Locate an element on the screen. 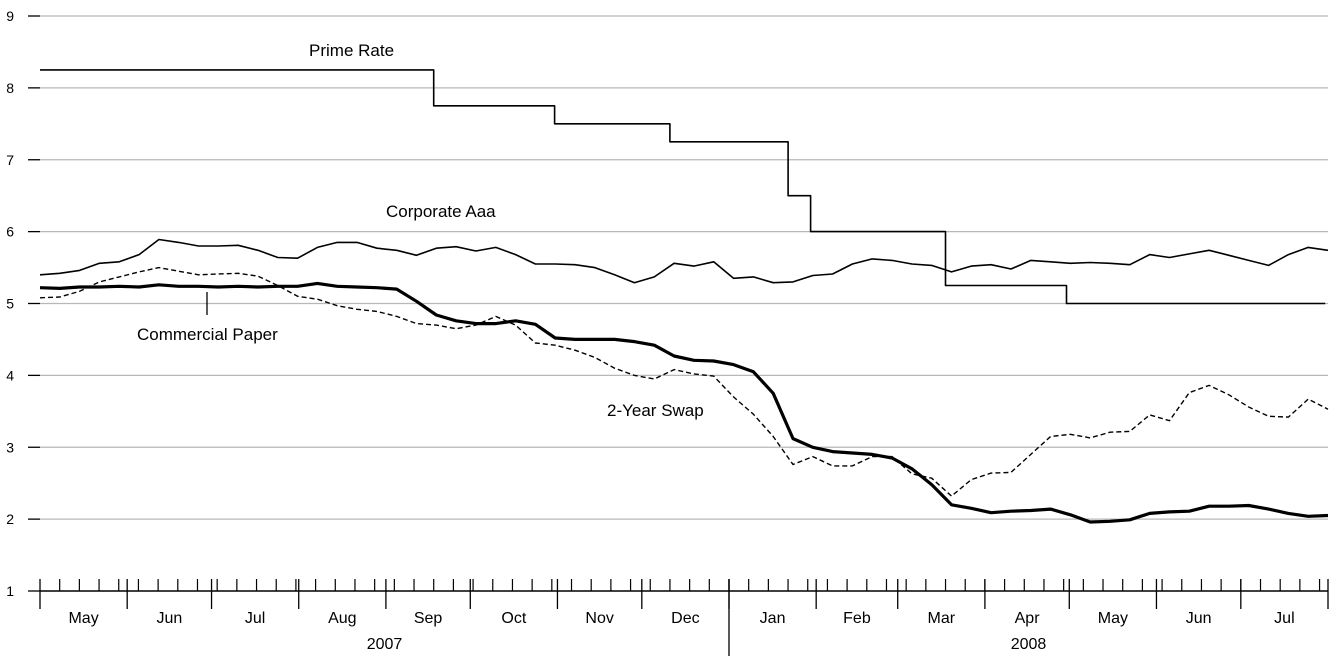 The width and height of the screenshot is (1334, 656). month-label: Jan is located at coordinates (773, 618).